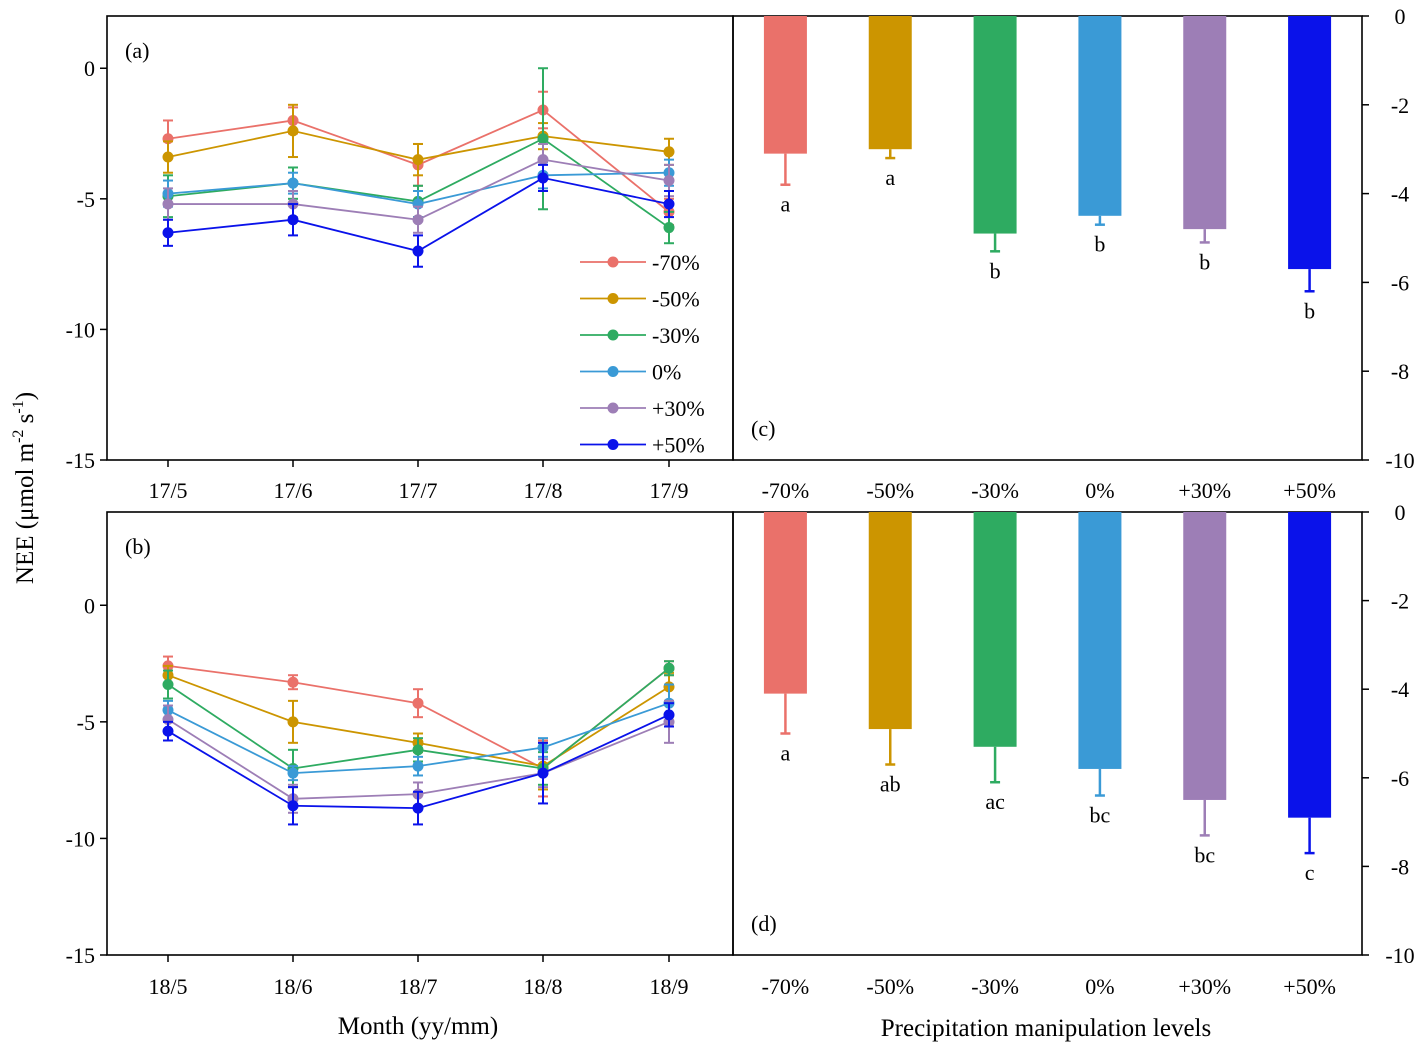 Image resolution: width=1417 pixels, height=1052 pixels. Describe the element at coordinates (292, 490) in the screenshot. I see `x-tick-label: 17/6` at that location.